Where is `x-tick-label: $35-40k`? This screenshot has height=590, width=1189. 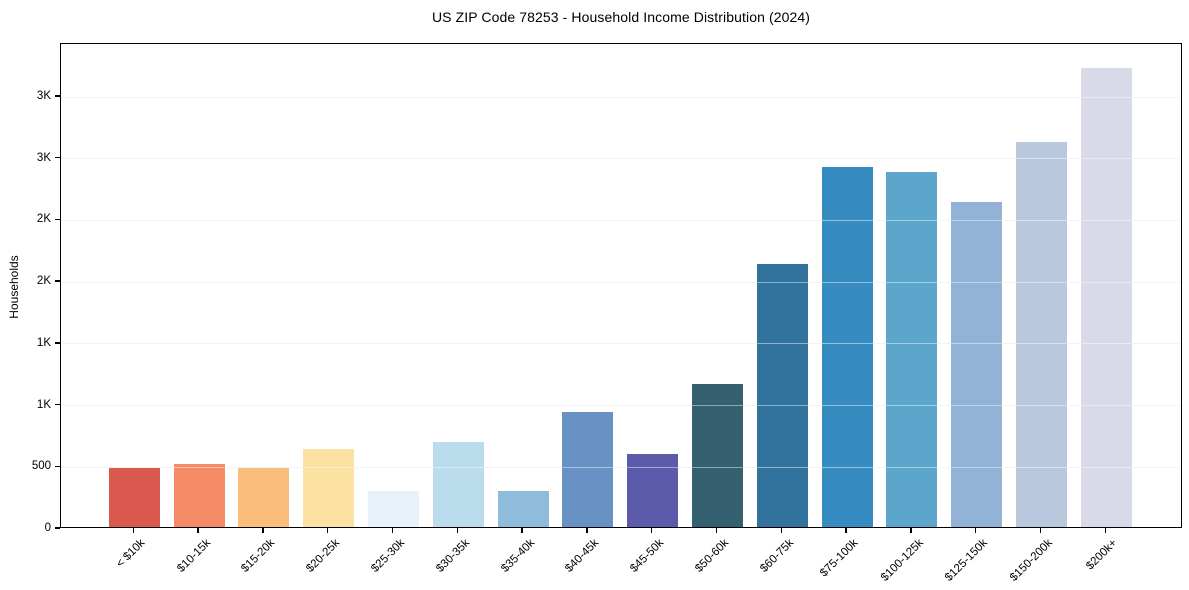 x-tick-label: $35-40k is located at coordinates (517, 556).